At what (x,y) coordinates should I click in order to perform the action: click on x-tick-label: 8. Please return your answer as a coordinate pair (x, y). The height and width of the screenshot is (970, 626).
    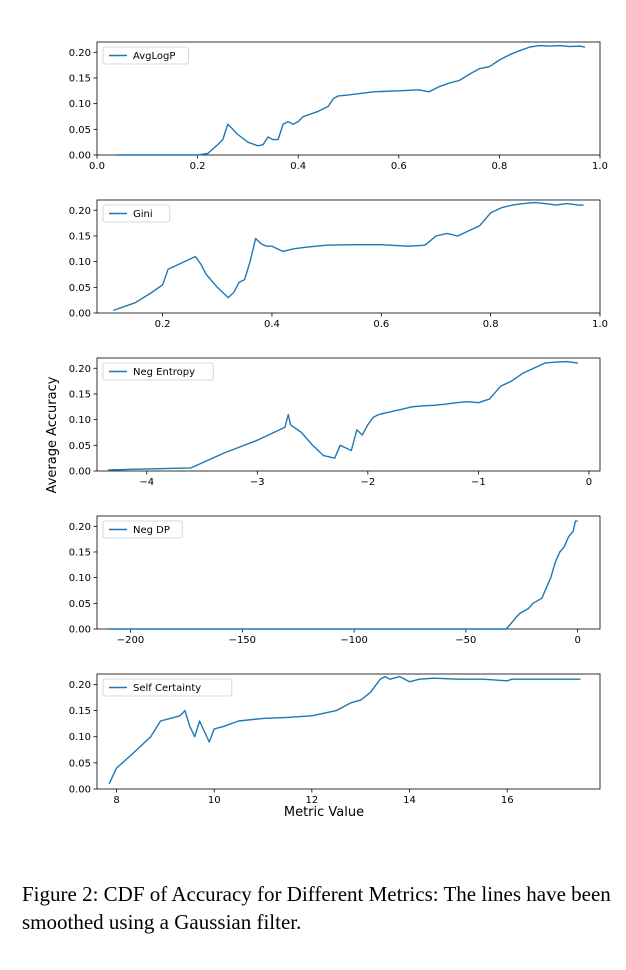
    Looking at the image, I should click on (116, 800).